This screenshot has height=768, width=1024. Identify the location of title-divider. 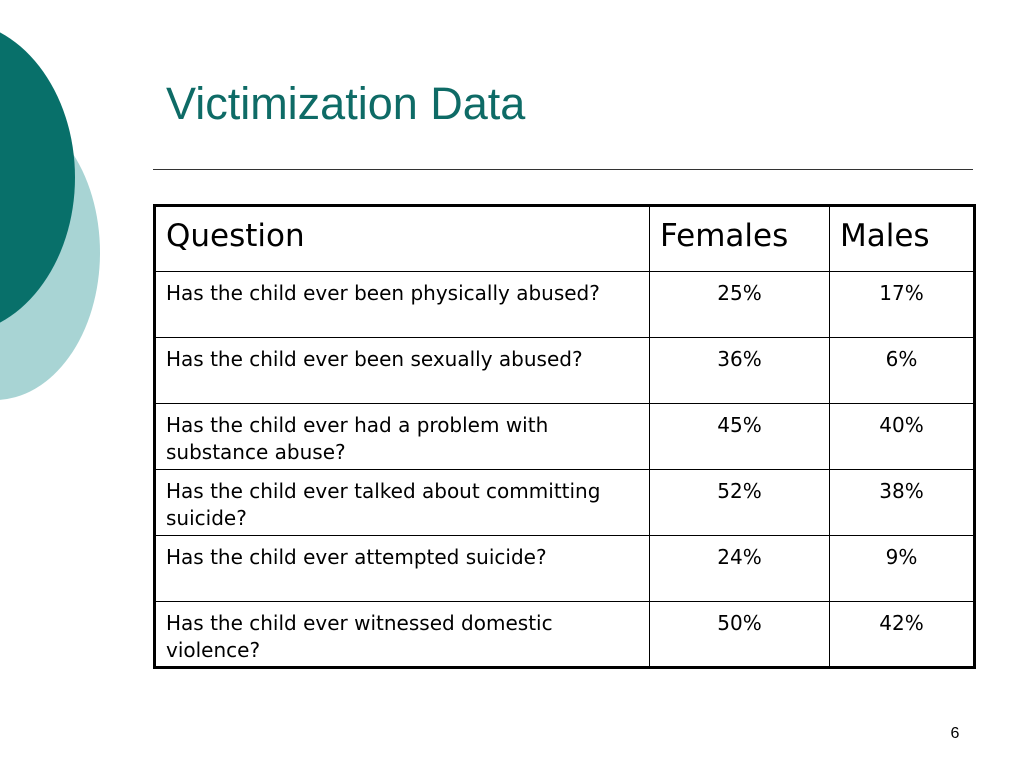
(563, 169).